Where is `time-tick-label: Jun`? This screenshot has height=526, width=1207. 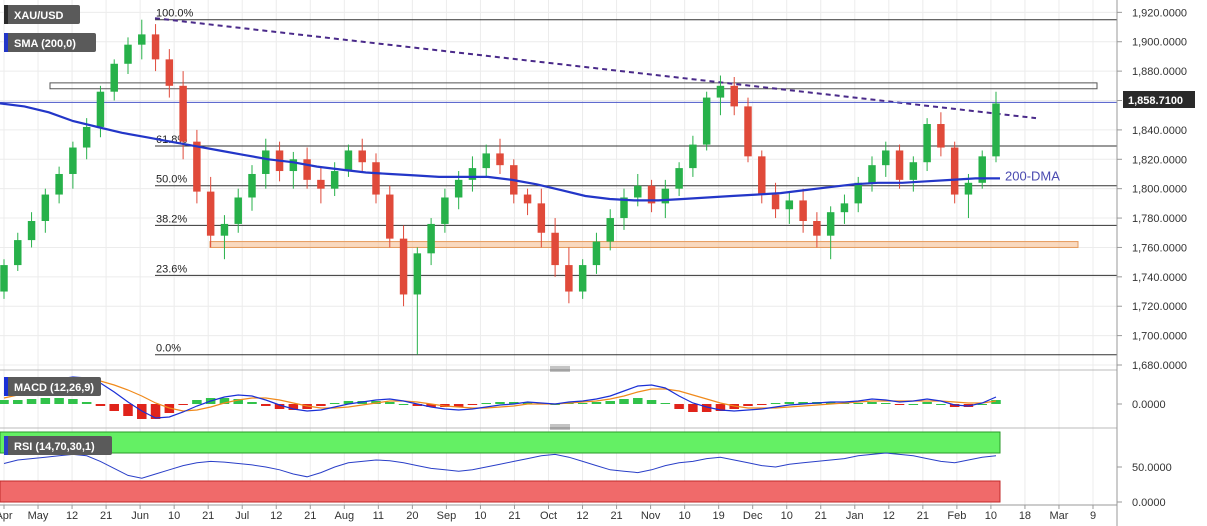
time-tick-label: Jun is located at coordinates (140, 516).